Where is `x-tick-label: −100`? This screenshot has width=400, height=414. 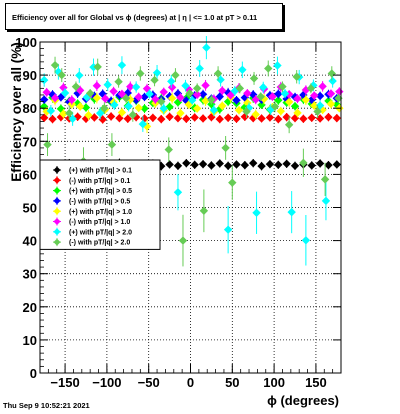 x-tick-label: −100 is located at coordinates (106, 382).